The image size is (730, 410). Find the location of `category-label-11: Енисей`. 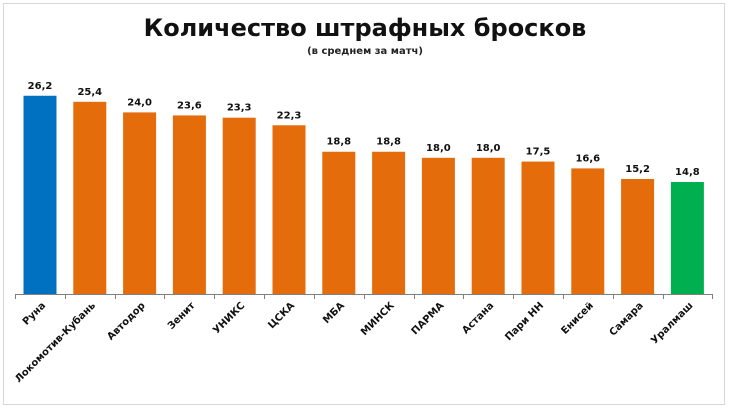

category-label-11: Енисей is located at coordinates (578, 318).